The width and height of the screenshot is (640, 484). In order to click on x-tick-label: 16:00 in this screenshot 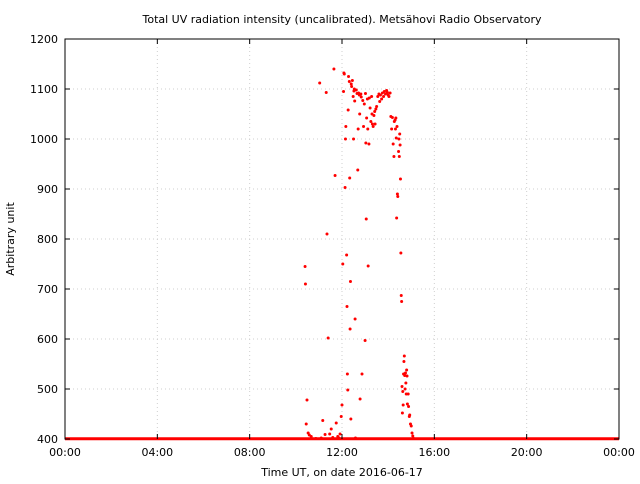, I will do `click(434, 452)`.